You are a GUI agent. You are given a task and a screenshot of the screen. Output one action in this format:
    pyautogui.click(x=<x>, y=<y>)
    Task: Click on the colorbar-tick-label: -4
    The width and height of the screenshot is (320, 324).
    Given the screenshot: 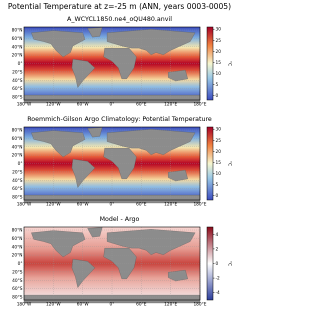 What is the action you would take?
    pyautogui.click(x=218, y=293)
    